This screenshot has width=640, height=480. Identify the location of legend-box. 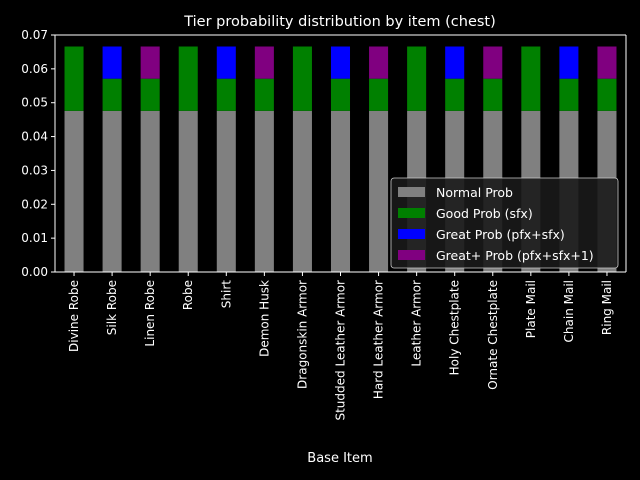
(504, 223).